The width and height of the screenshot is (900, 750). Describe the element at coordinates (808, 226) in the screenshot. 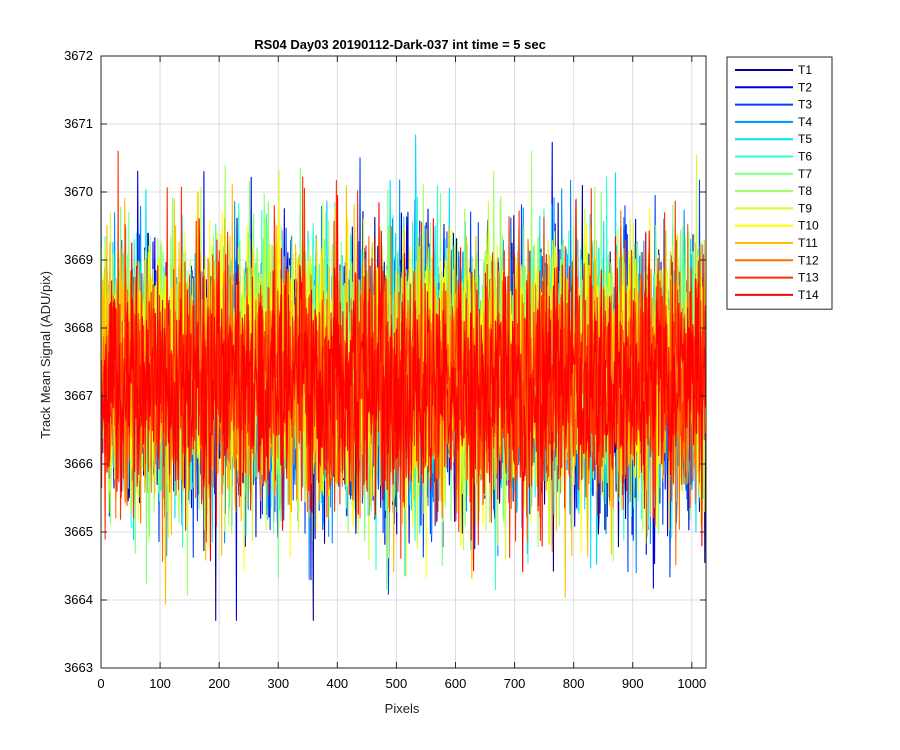

I see `legend-label-t10: T10` at that location.